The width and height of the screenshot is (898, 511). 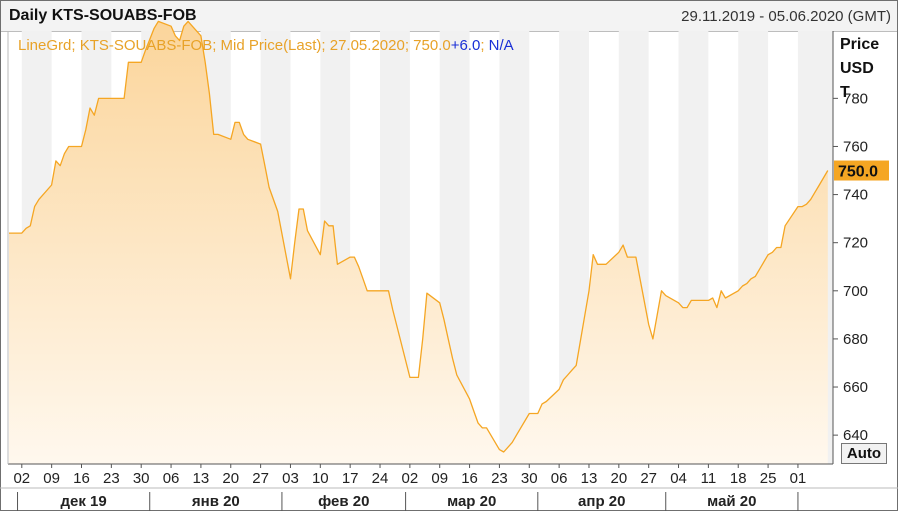 What do you see at coordinates (678, 478) in the screenshot?
I see `x-tick-label: 04` at bounding box center [678, 478].